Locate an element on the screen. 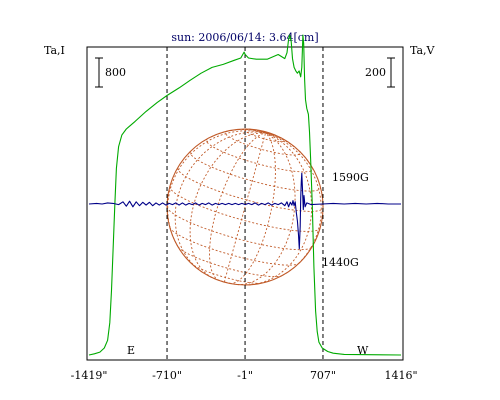 Image resolution: width=500 pixels, height=400 pixels. x-axis-ticks: -1419" -710" -1" 707" 1416" is located at coordinates (244, 375).